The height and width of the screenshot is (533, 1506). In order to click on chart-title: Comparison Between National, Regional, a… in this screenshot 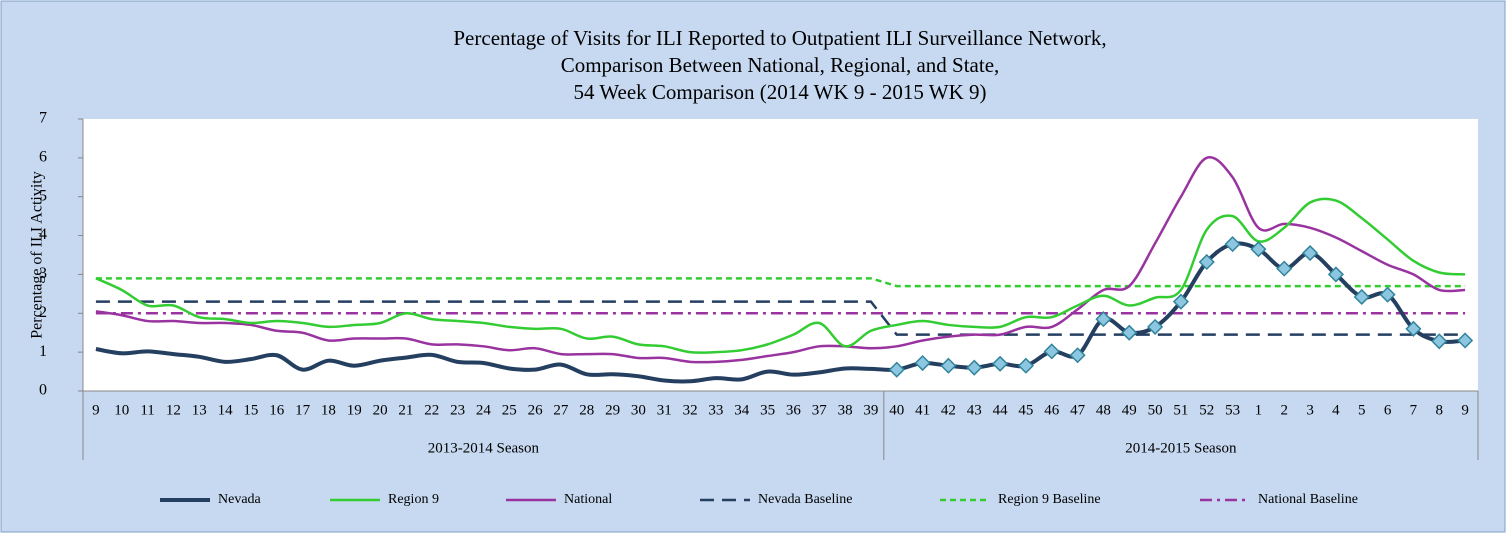, I will do `click(780, 65)`.